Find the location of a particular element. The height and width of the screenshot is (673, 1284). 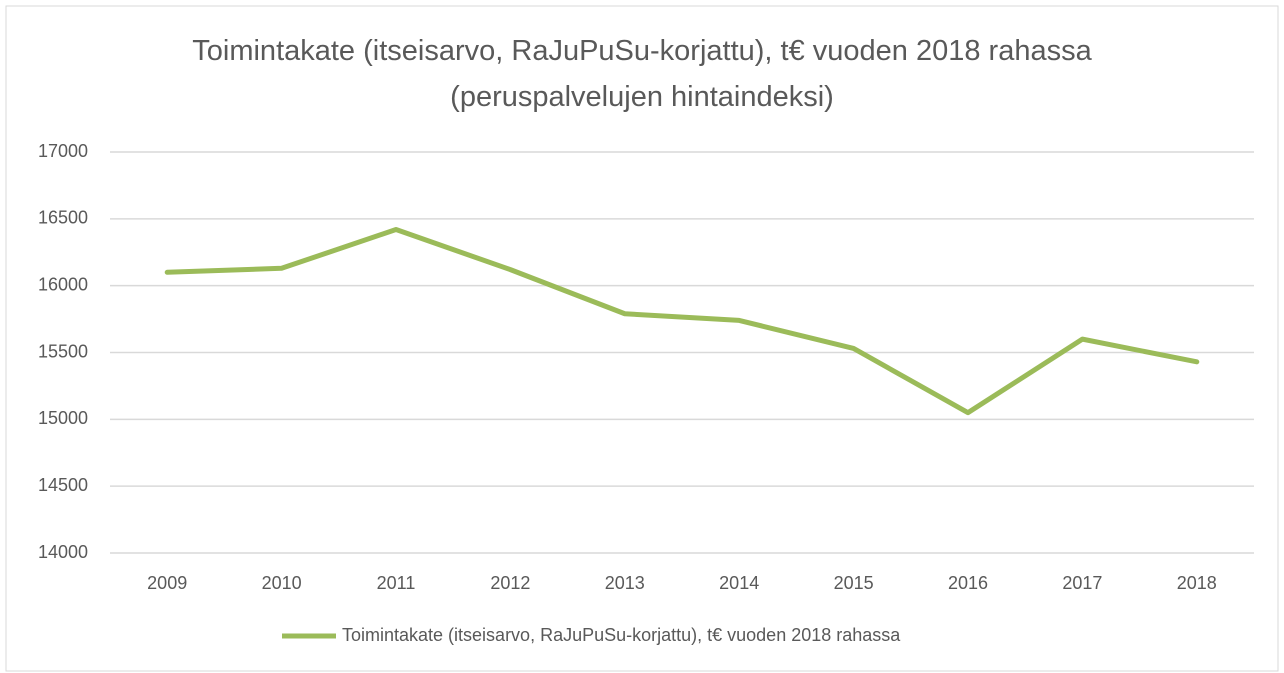

y-tick-label: 15500 is located at coordinates (63, 351).